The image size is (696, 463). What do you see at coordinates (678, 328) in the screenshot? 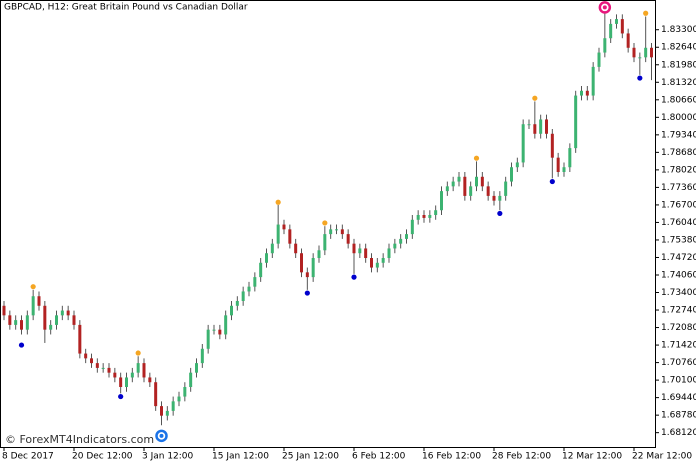
I see `y-tick-label: 1.72080` at bounding box center [678, 328].